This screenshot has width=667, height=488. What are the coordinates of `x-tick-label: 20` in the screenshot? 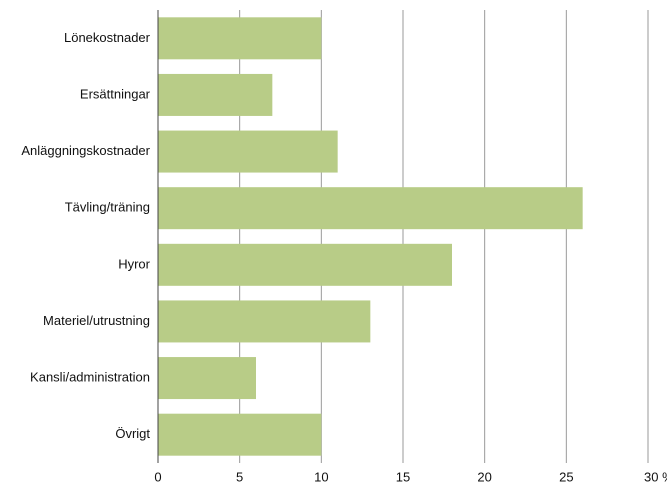 It's located at (484, 476).